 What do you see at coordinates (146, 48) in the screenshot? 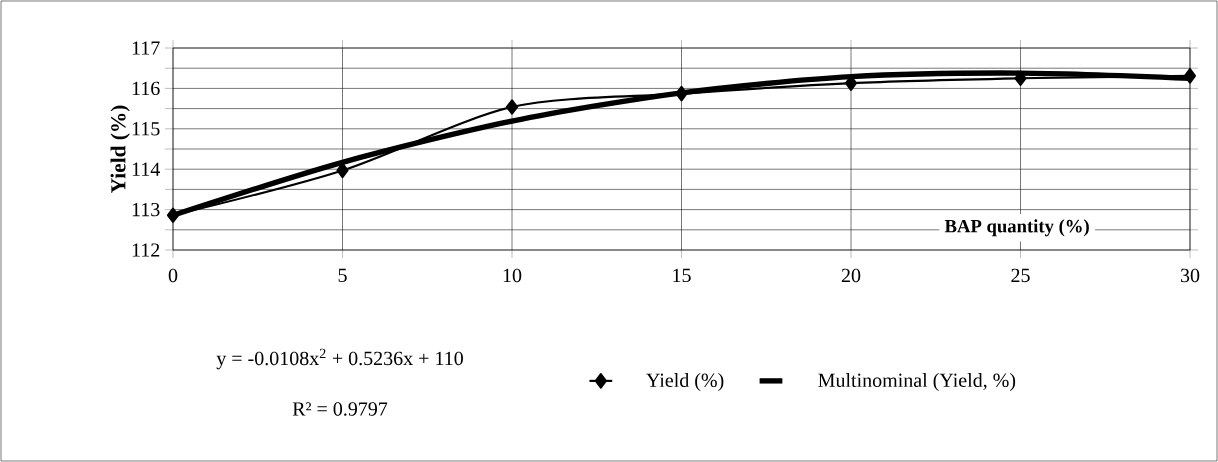
I see `y-tick-label: 117` at bounding box center [146, 48].